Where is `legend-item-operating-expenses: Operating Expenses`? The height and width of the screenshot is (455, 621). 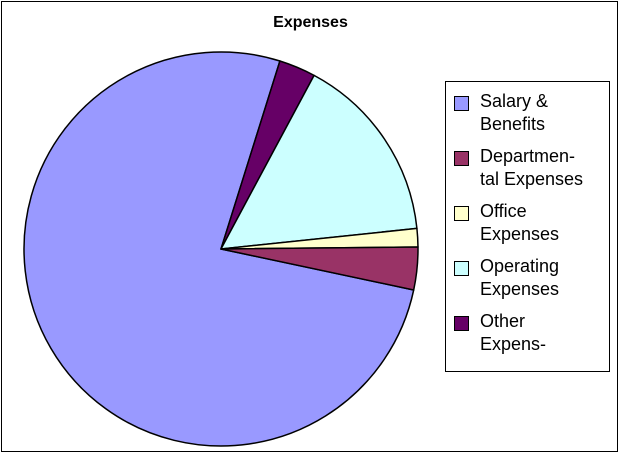 legend-item-operating-expenses: Operating Expenses is located at coordinates (529, 282).